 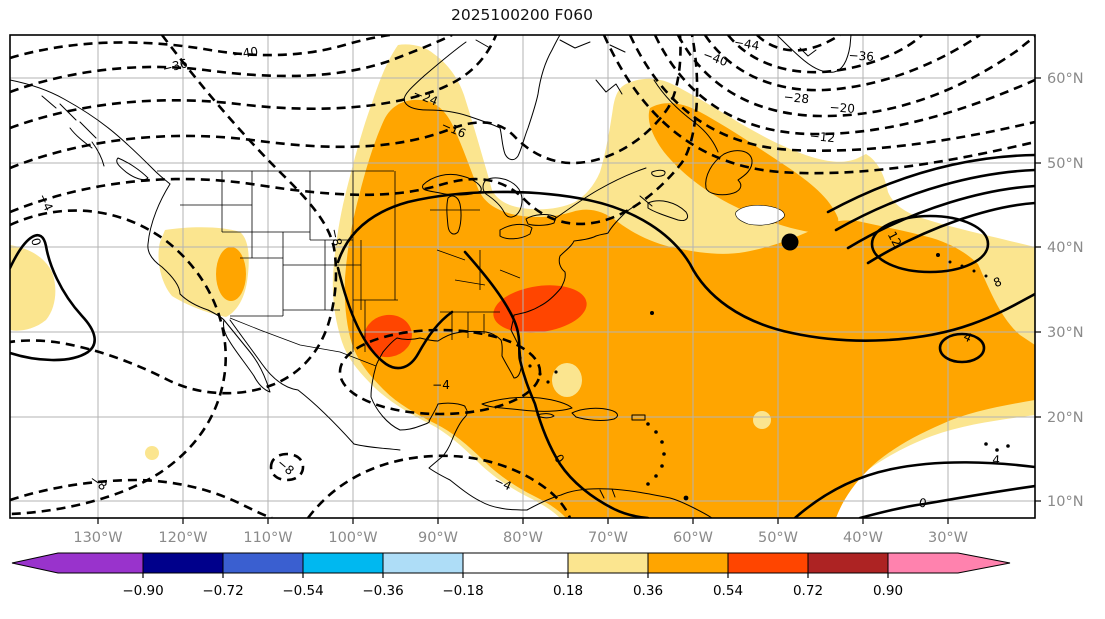 What do you see at coordinates (522, 15) in the screenshot?
I see `plot-title: 2025100200 F060` at bounding box center [522, 15].